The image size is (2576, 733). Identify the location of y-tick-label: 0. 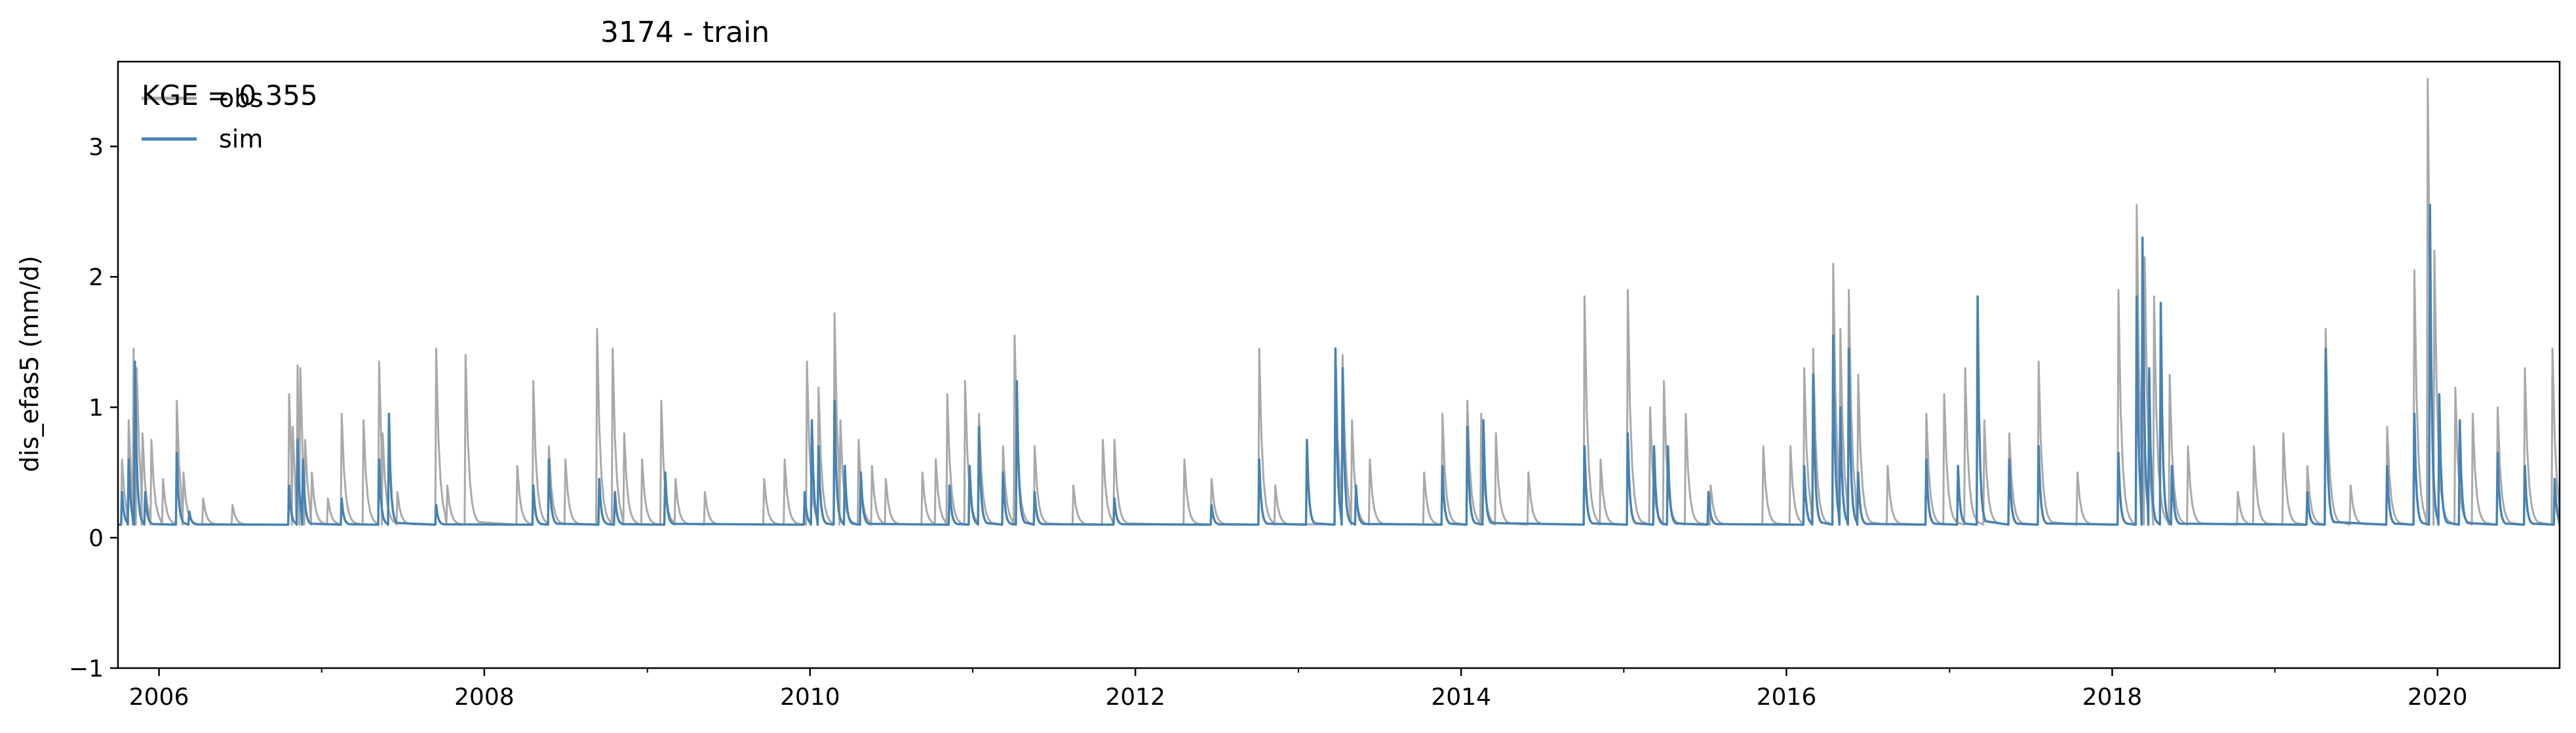
(96, 538).